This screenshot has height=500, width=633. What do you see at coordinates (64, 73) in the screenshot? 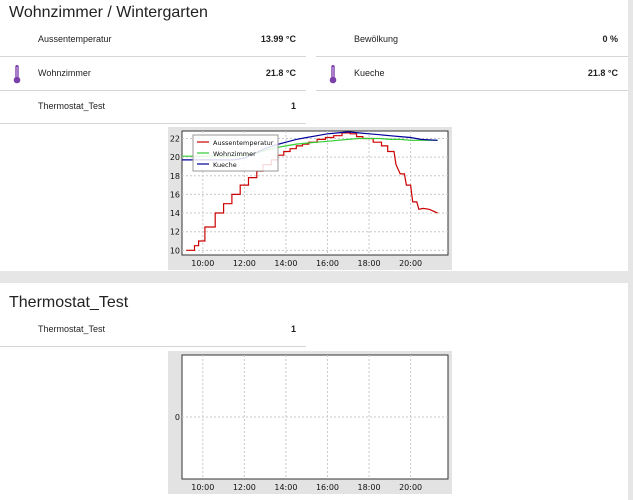
I see `row-label: Wohnzimmer` at bounding box center [64, 73].